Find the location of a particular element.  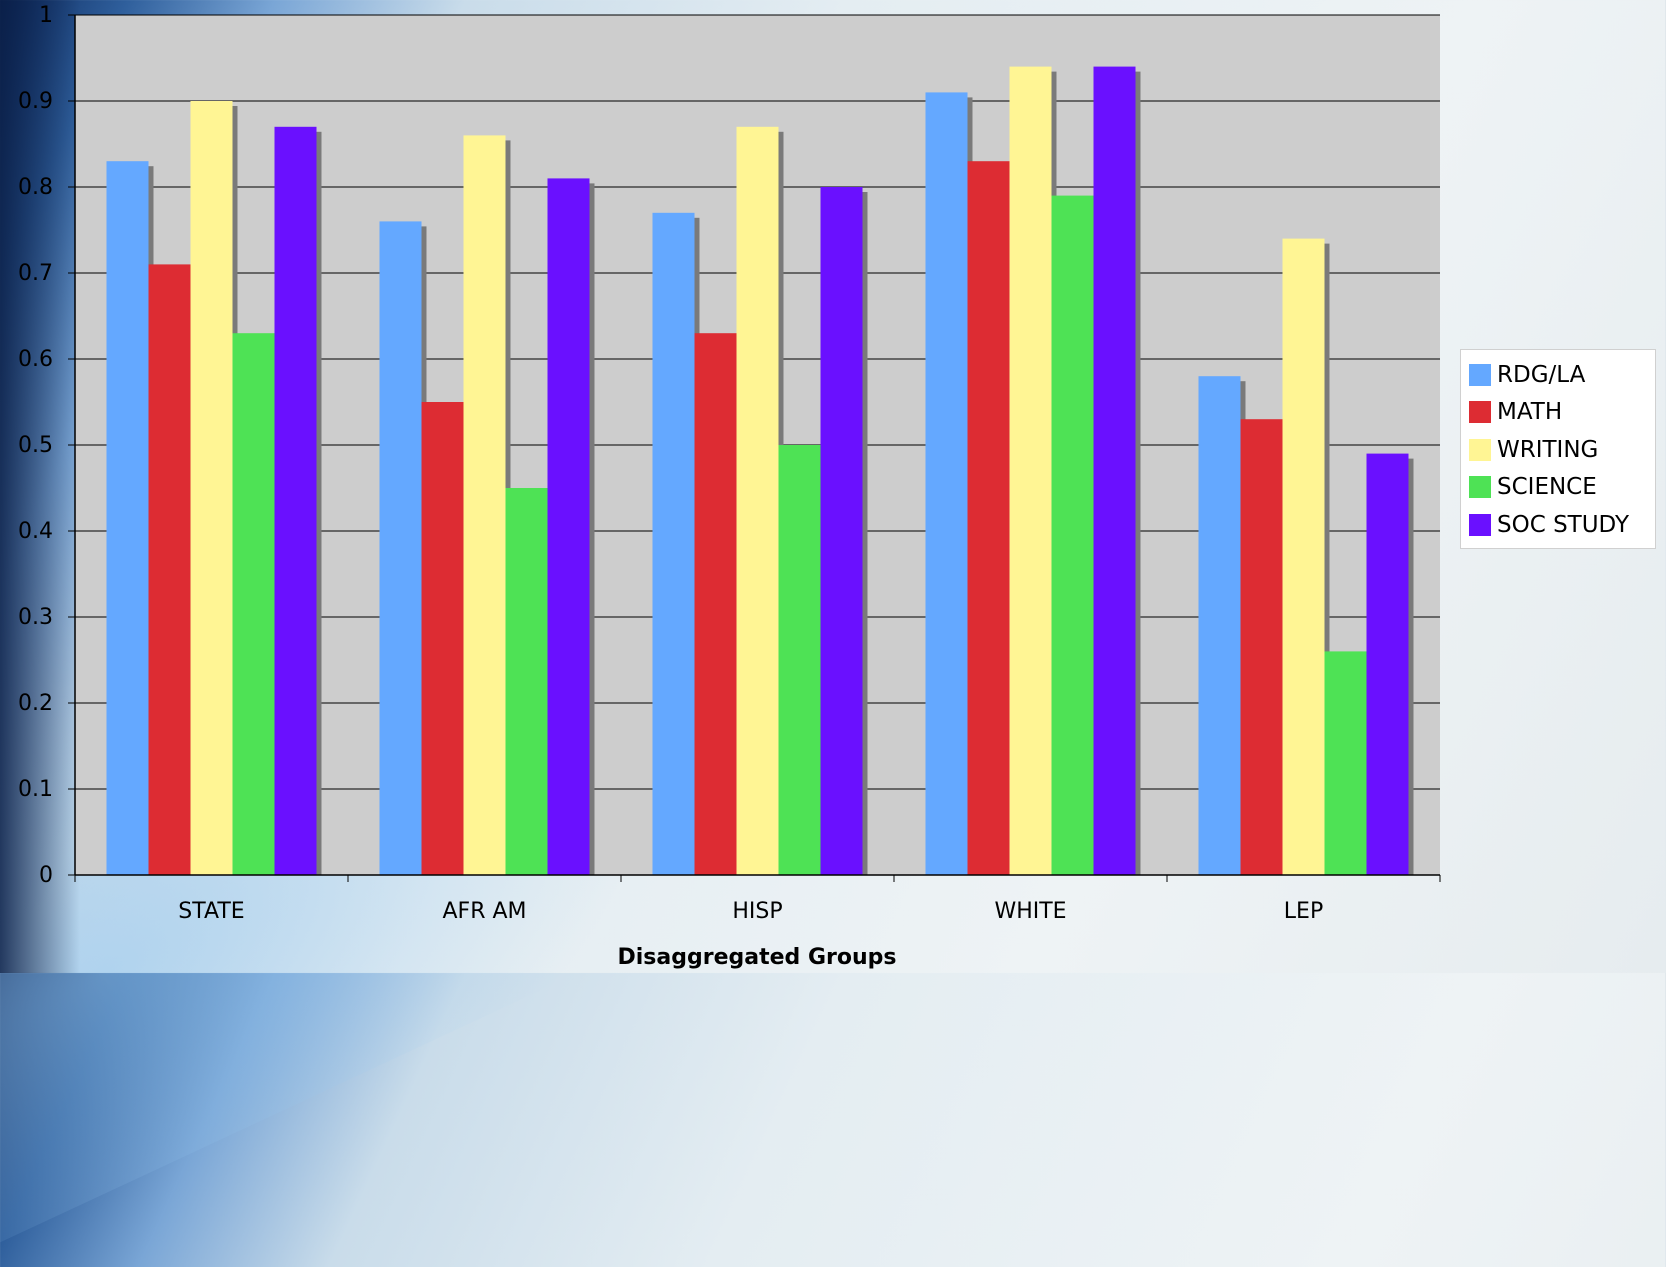

x-tick-label: HISP is located at coordinates (757, 911).